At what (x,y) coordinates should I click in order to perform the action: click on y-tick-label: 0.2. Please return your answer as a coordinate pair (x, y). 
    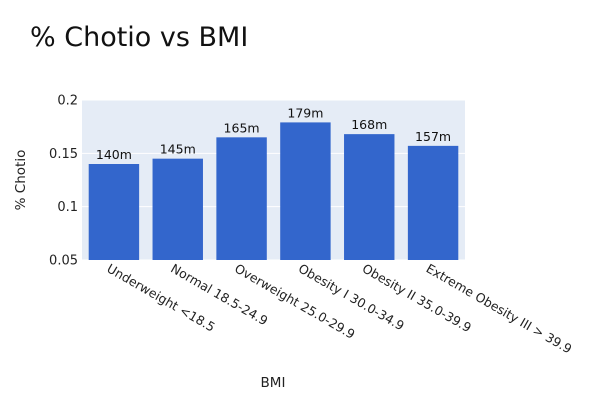
    Looking at the image, I should click on (67, 101).